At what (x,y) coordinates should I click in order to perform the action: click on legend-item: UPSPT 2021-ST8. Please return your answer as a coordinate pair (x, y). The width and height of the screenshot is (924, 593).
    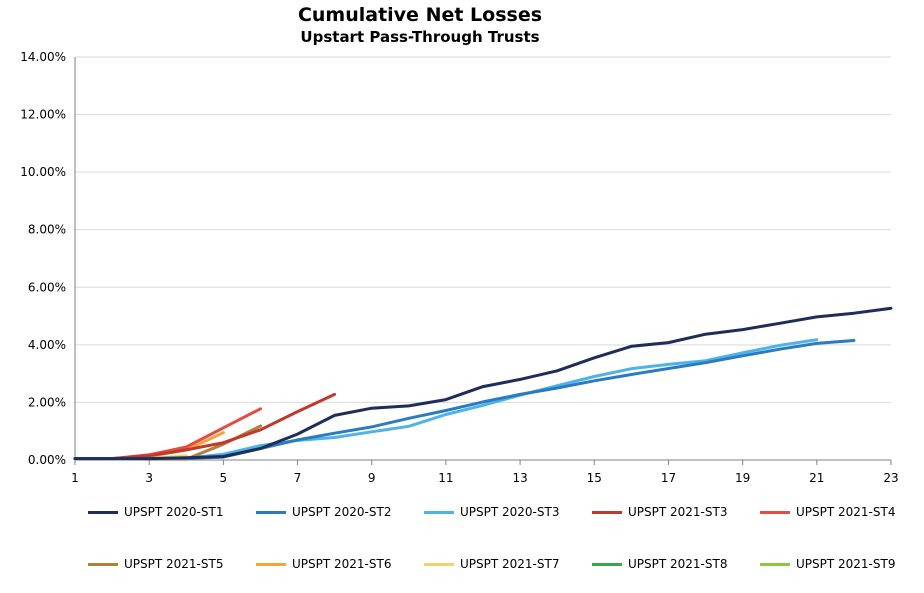
    Looking at the image, I should click on (659, 564).